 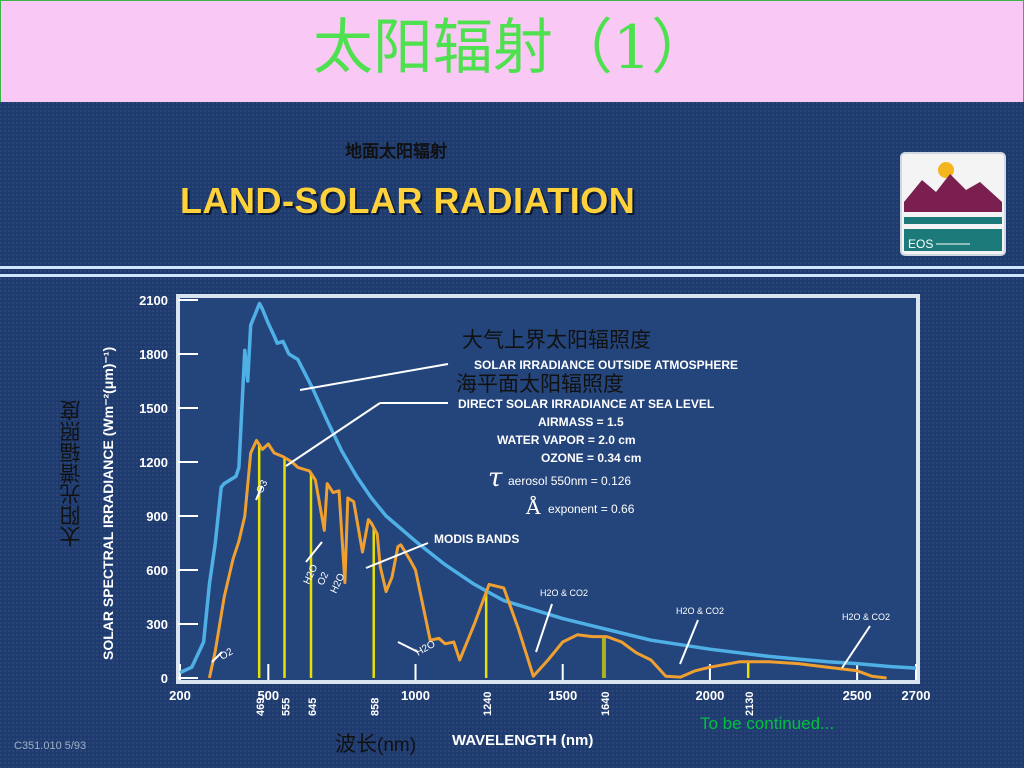 I want to click on cn-x-axis-label: 波长(nm), so click(x=375, y=743).